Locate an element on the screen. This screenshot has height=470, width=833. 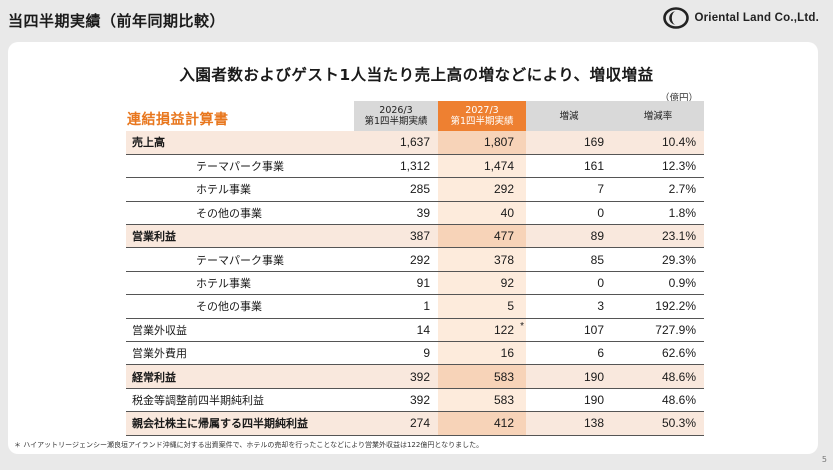
table-row: 親会社株主に帰属する四半期純利益 274 412 138 50.3% is located at coordinates (415, 423).